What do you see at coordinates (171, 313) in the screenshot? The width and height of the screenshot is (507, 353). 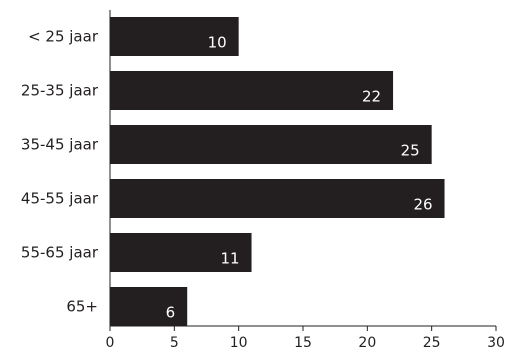 I see `data-label-5: 6` at bounding box center [171, 313].